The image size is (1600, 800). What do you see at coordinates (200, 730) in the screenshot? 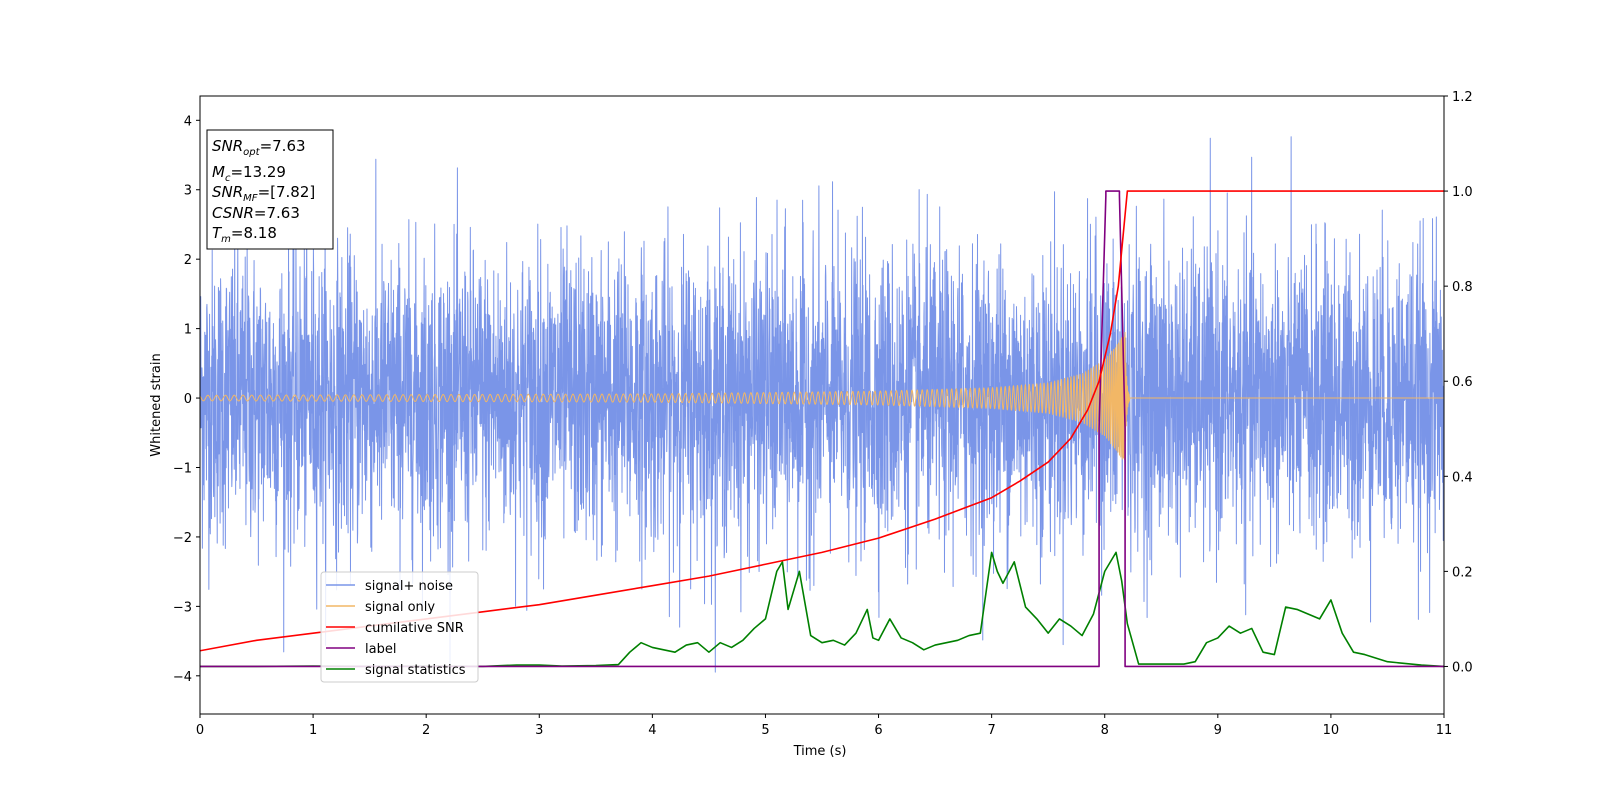
I see `x-tick-label: 0` at bounding box center [200, 730].